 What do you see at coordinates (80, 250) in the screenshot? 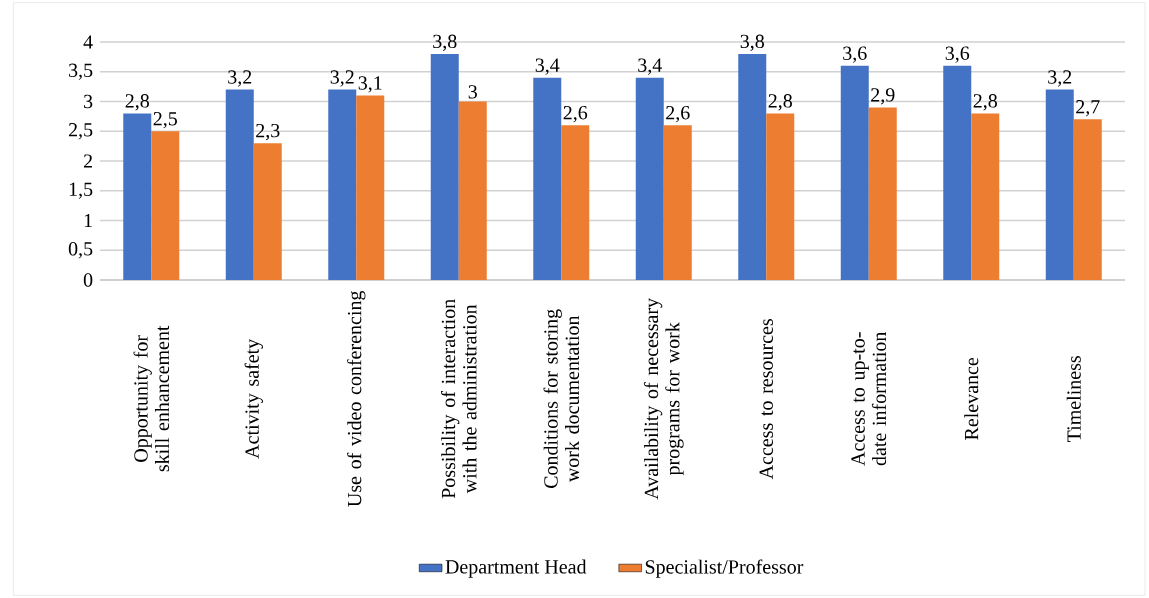
I see `y-tick-label: 0,5` at bounding box center [80, 250].